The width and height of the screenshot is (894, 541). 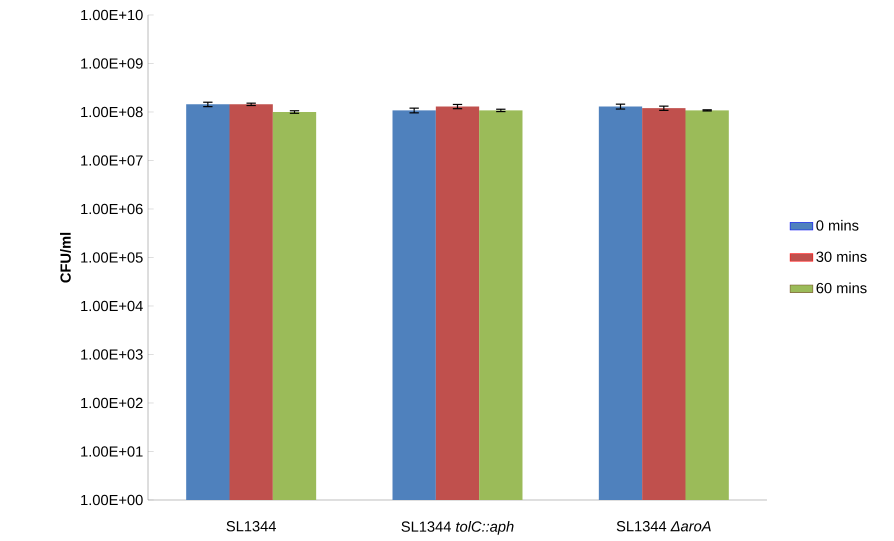 I want to click on y-tick-label: 1.00E+01, so click(x=112, y=451).